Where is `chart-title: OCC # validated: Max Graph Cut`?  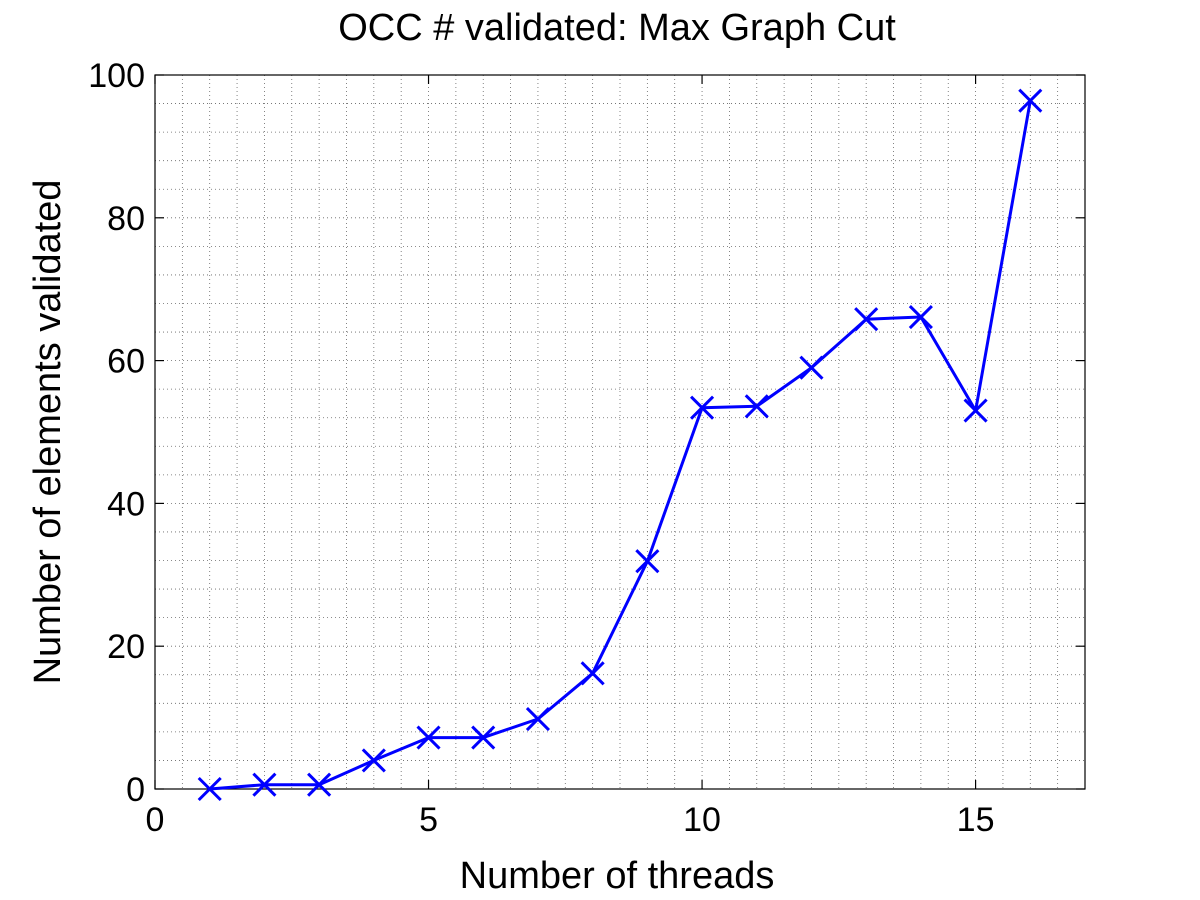 chart-title: OCC # validated: Max Graph Cut is located at coordinates (617, 28).